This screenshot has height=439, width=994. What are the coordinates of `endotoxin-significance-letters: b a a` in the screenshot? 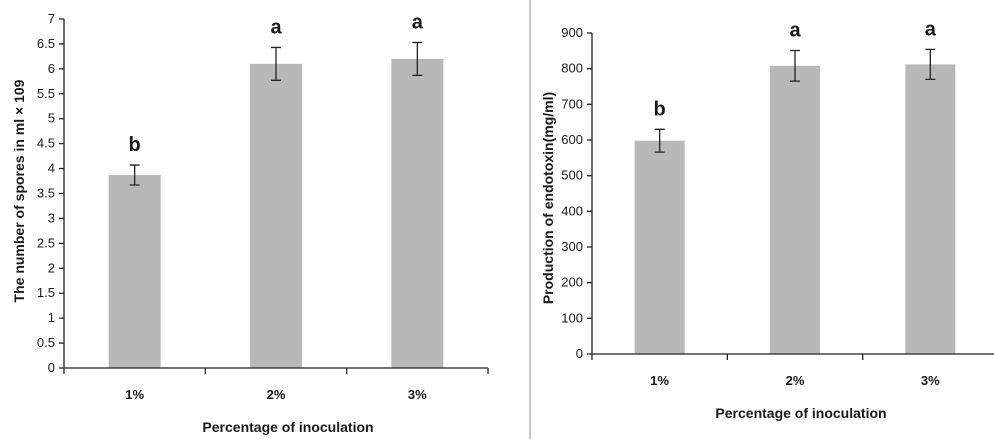 It's located at (795, 69).